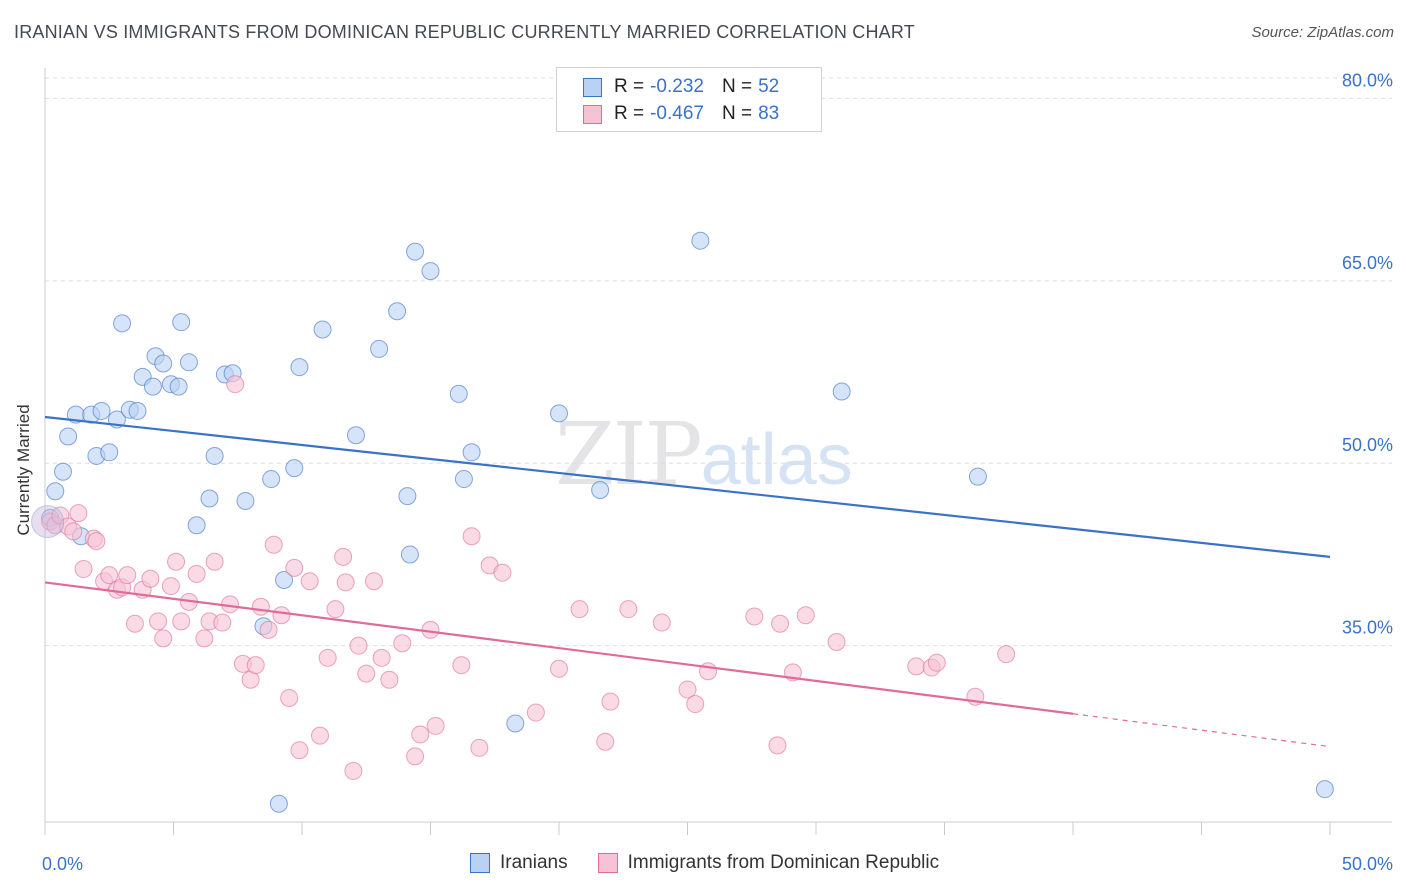  Describe the element at coordinates (534, 862) in the screenshot. I see `legend-label-iranians: Iranians` at that location.